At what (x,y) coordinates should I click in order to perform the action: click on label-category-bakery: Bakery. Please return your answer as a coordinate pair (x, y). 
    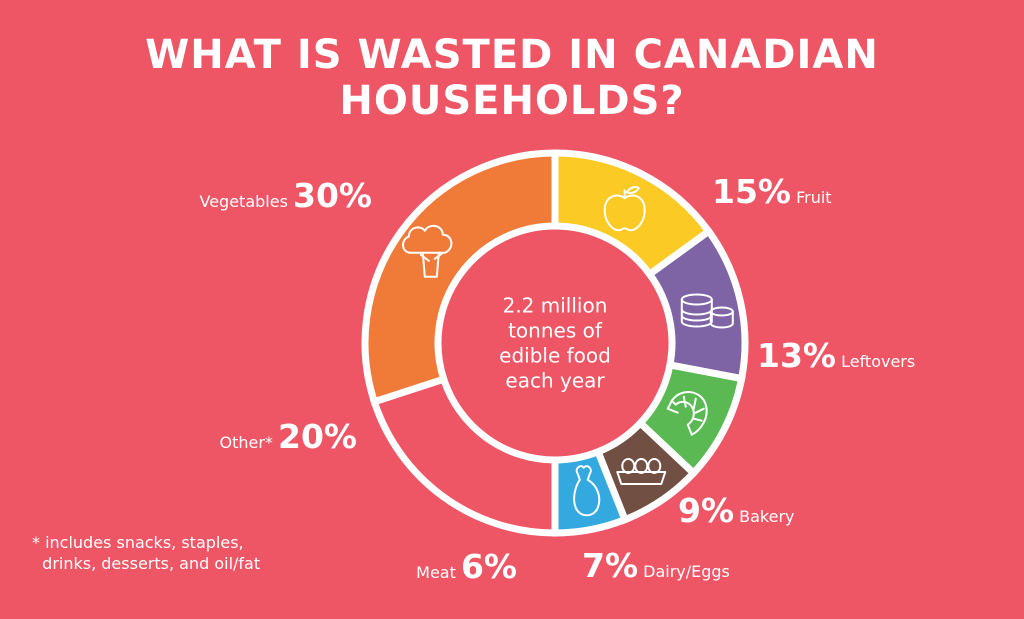
    Looking at the image, I should click on (766, 516).